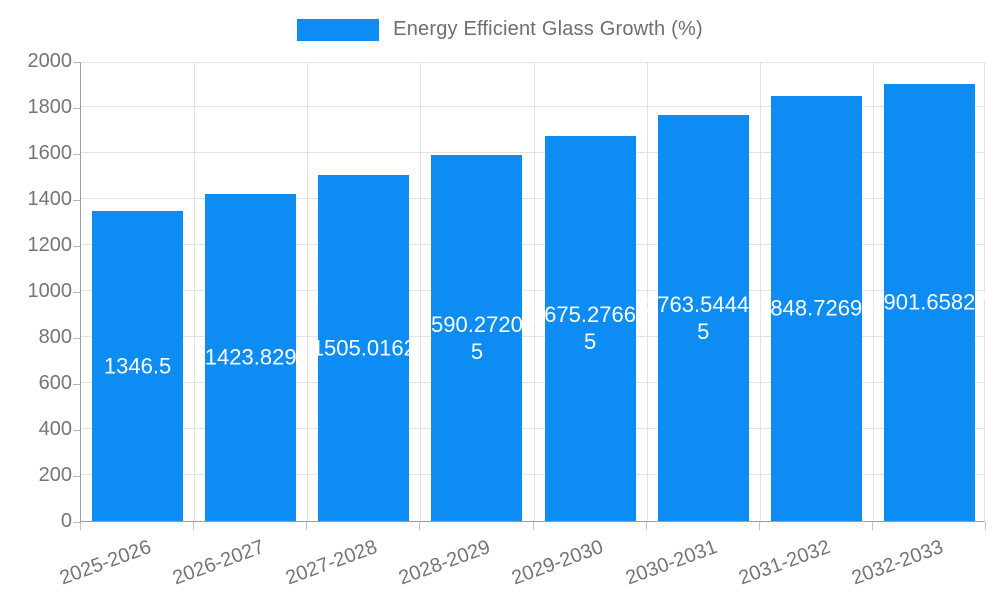  I want to click on y-axis-tick-label: 1600, so click(50, 153).